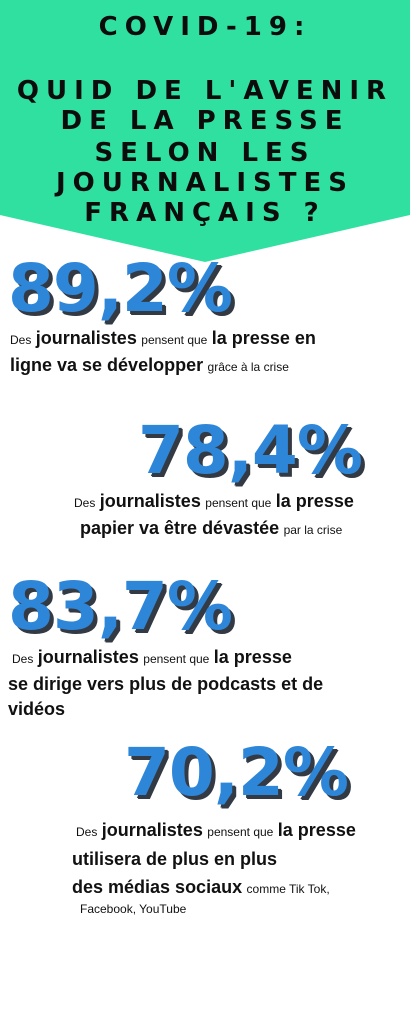  I want to click on stat-text-bold: utilisera de plus en plus, so click(175, 859).